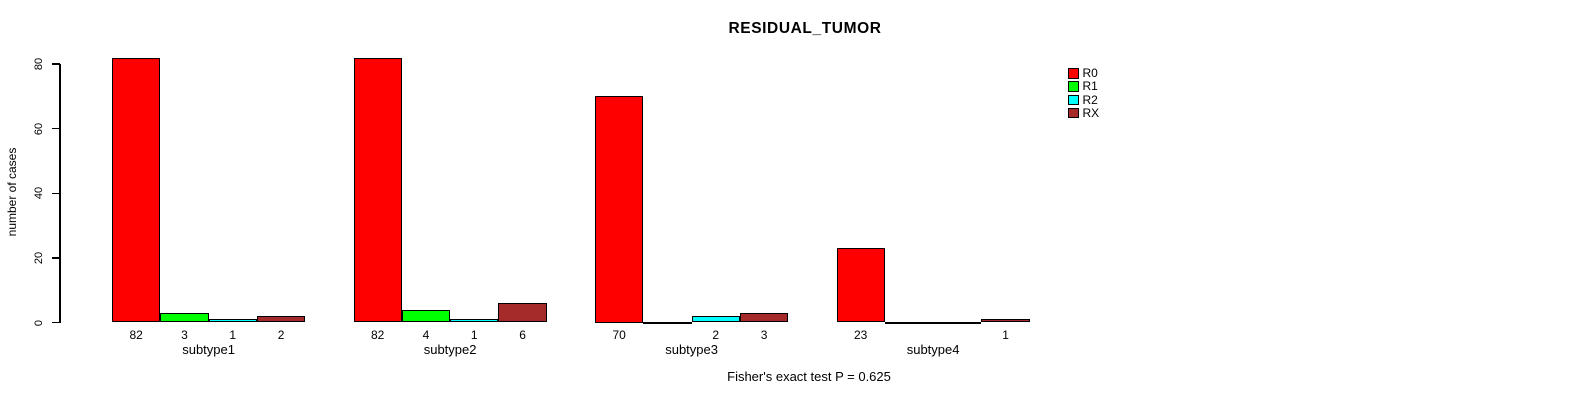 Image resolution: width=1590 pixels, height=400 pixels. Describe the element at coordinates (281, 319) in the screenshot. I see `bar-RX-subtype1` at that location.